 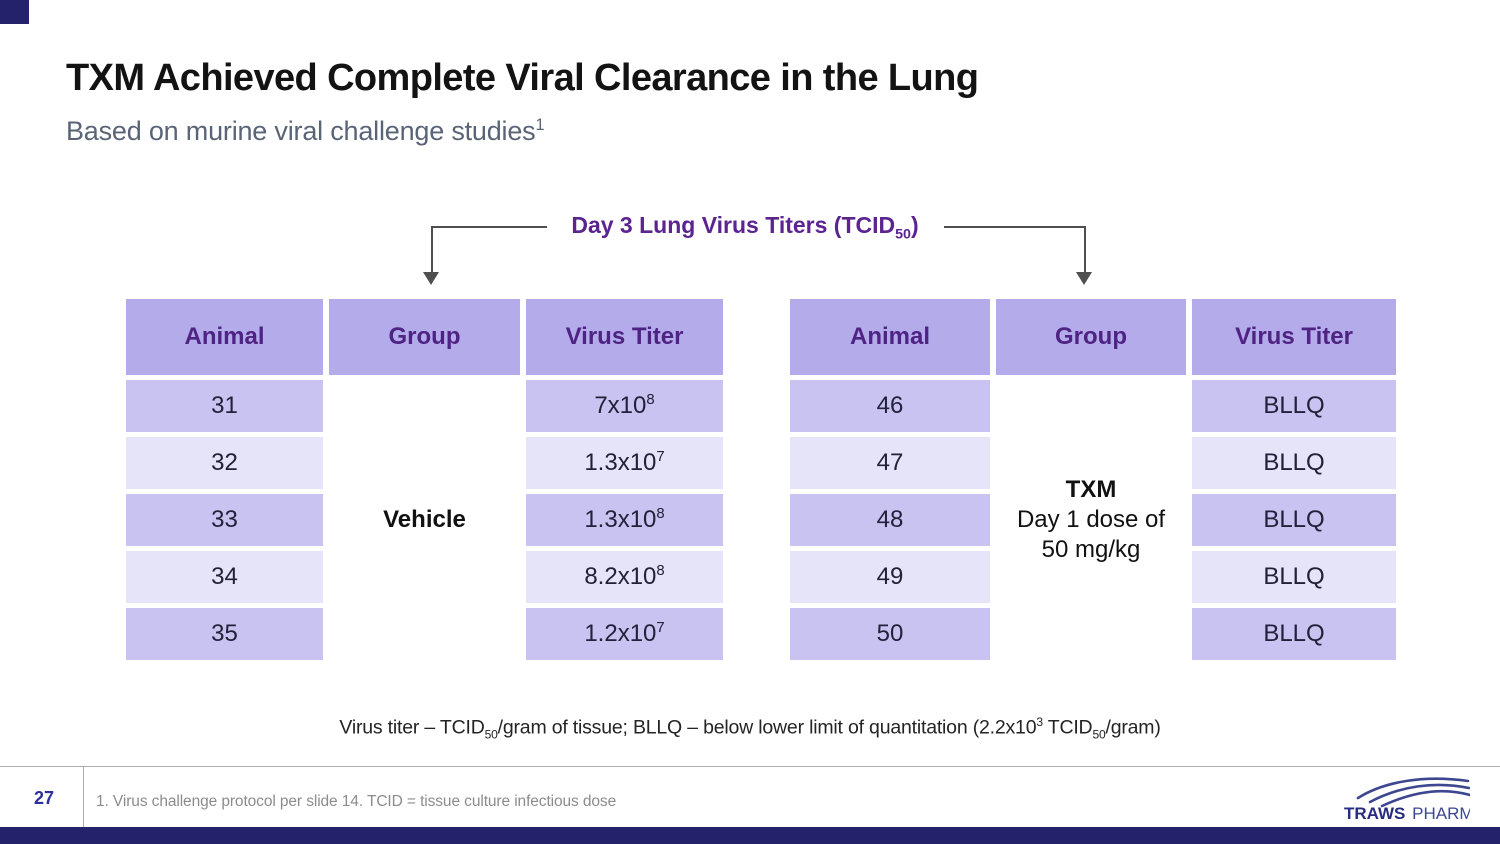 I want to click on animal-id-cell: 32, so click(x=224, y=463).